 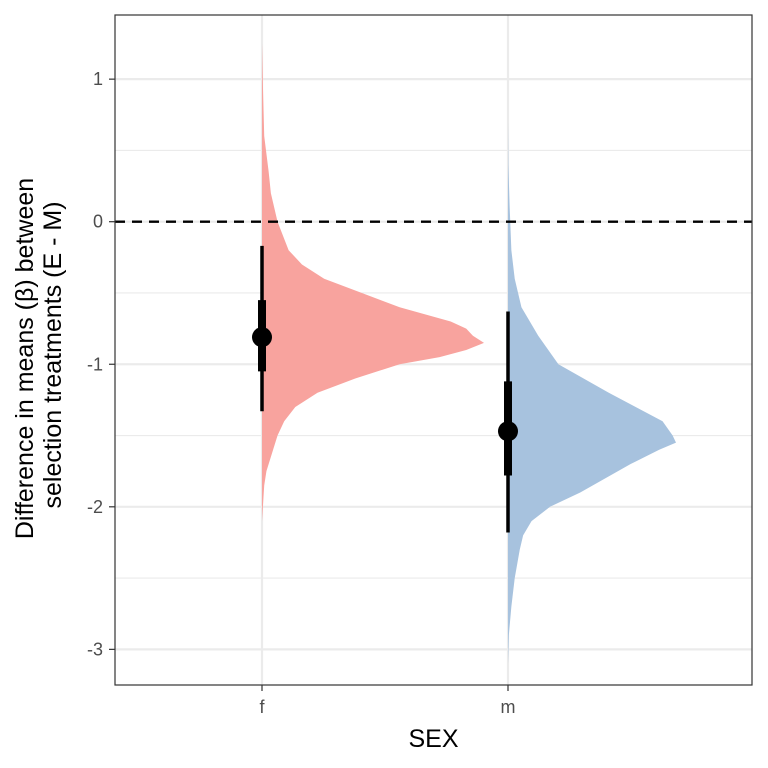 I want to click on y-tick-label: -2, so click(x=95, y=507).